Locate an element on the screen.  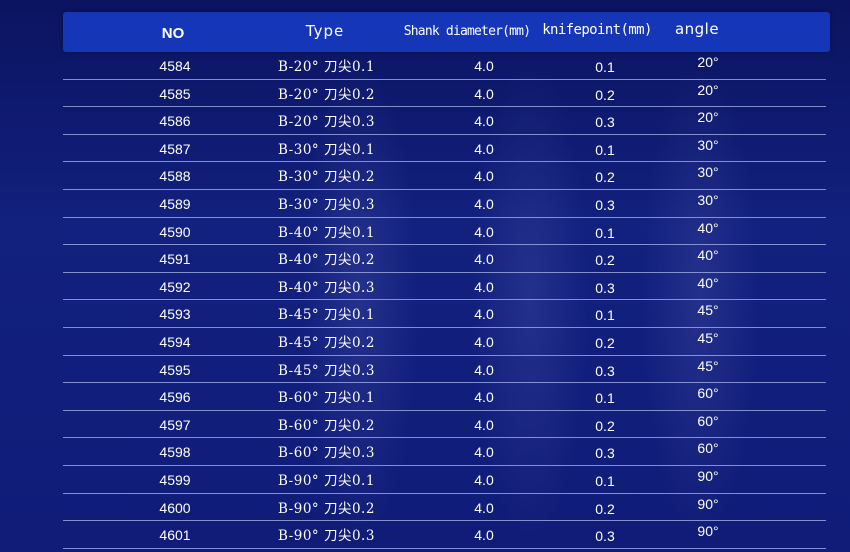
cell-no: 4584 is located at coordinates (175, 66).